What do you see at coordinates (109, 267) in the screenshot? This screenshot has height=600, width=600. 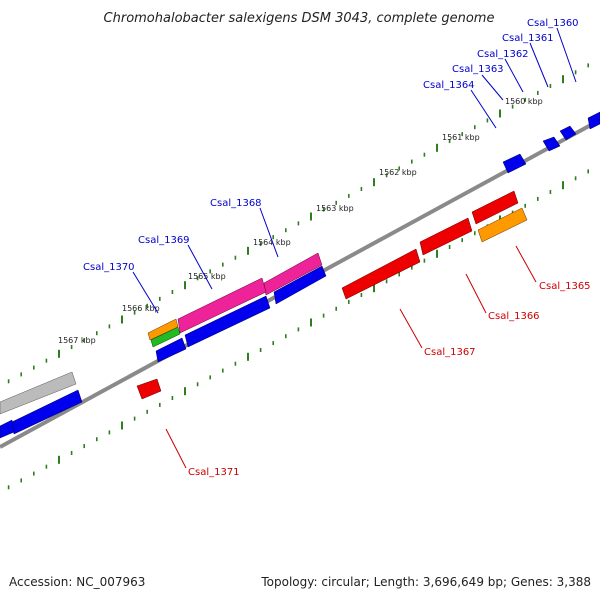 I see `gene-label-csal-1370: Csal_1370` at bounding box center [109, 267].